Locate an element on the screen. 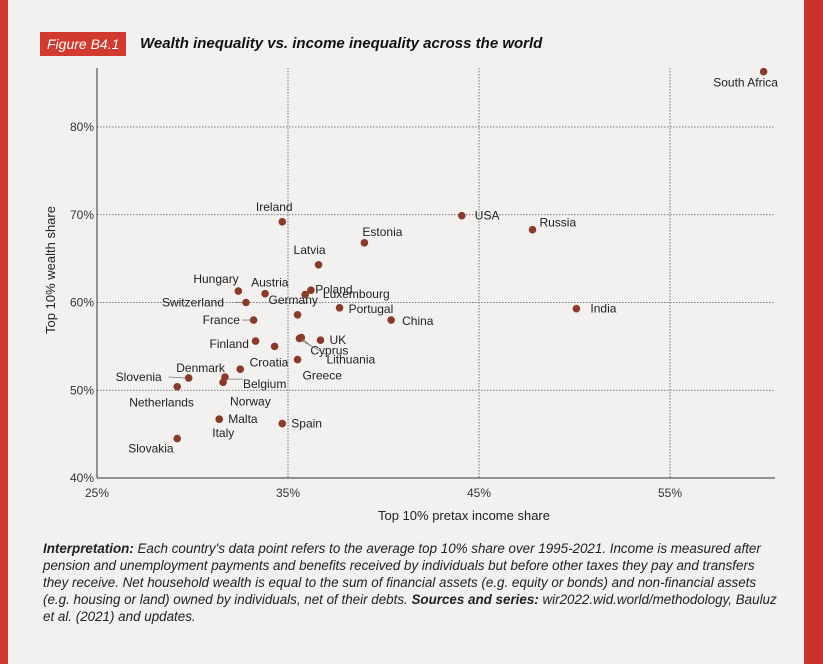 The image size is (823, 664). point-label: Russia is located at coordinates (557, 223).